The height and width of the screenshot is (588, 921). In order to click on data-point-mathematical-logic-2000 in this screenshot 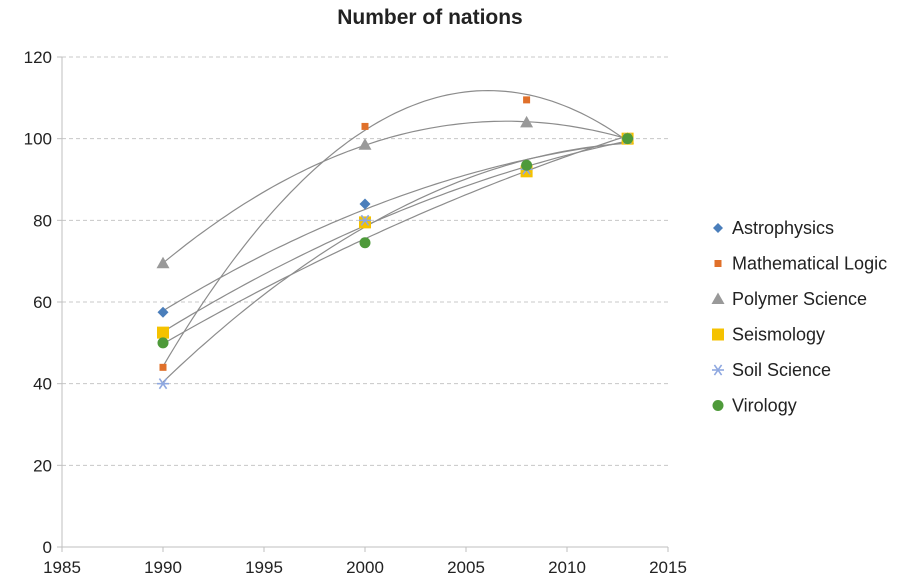, I will do `click(365, 126)`.